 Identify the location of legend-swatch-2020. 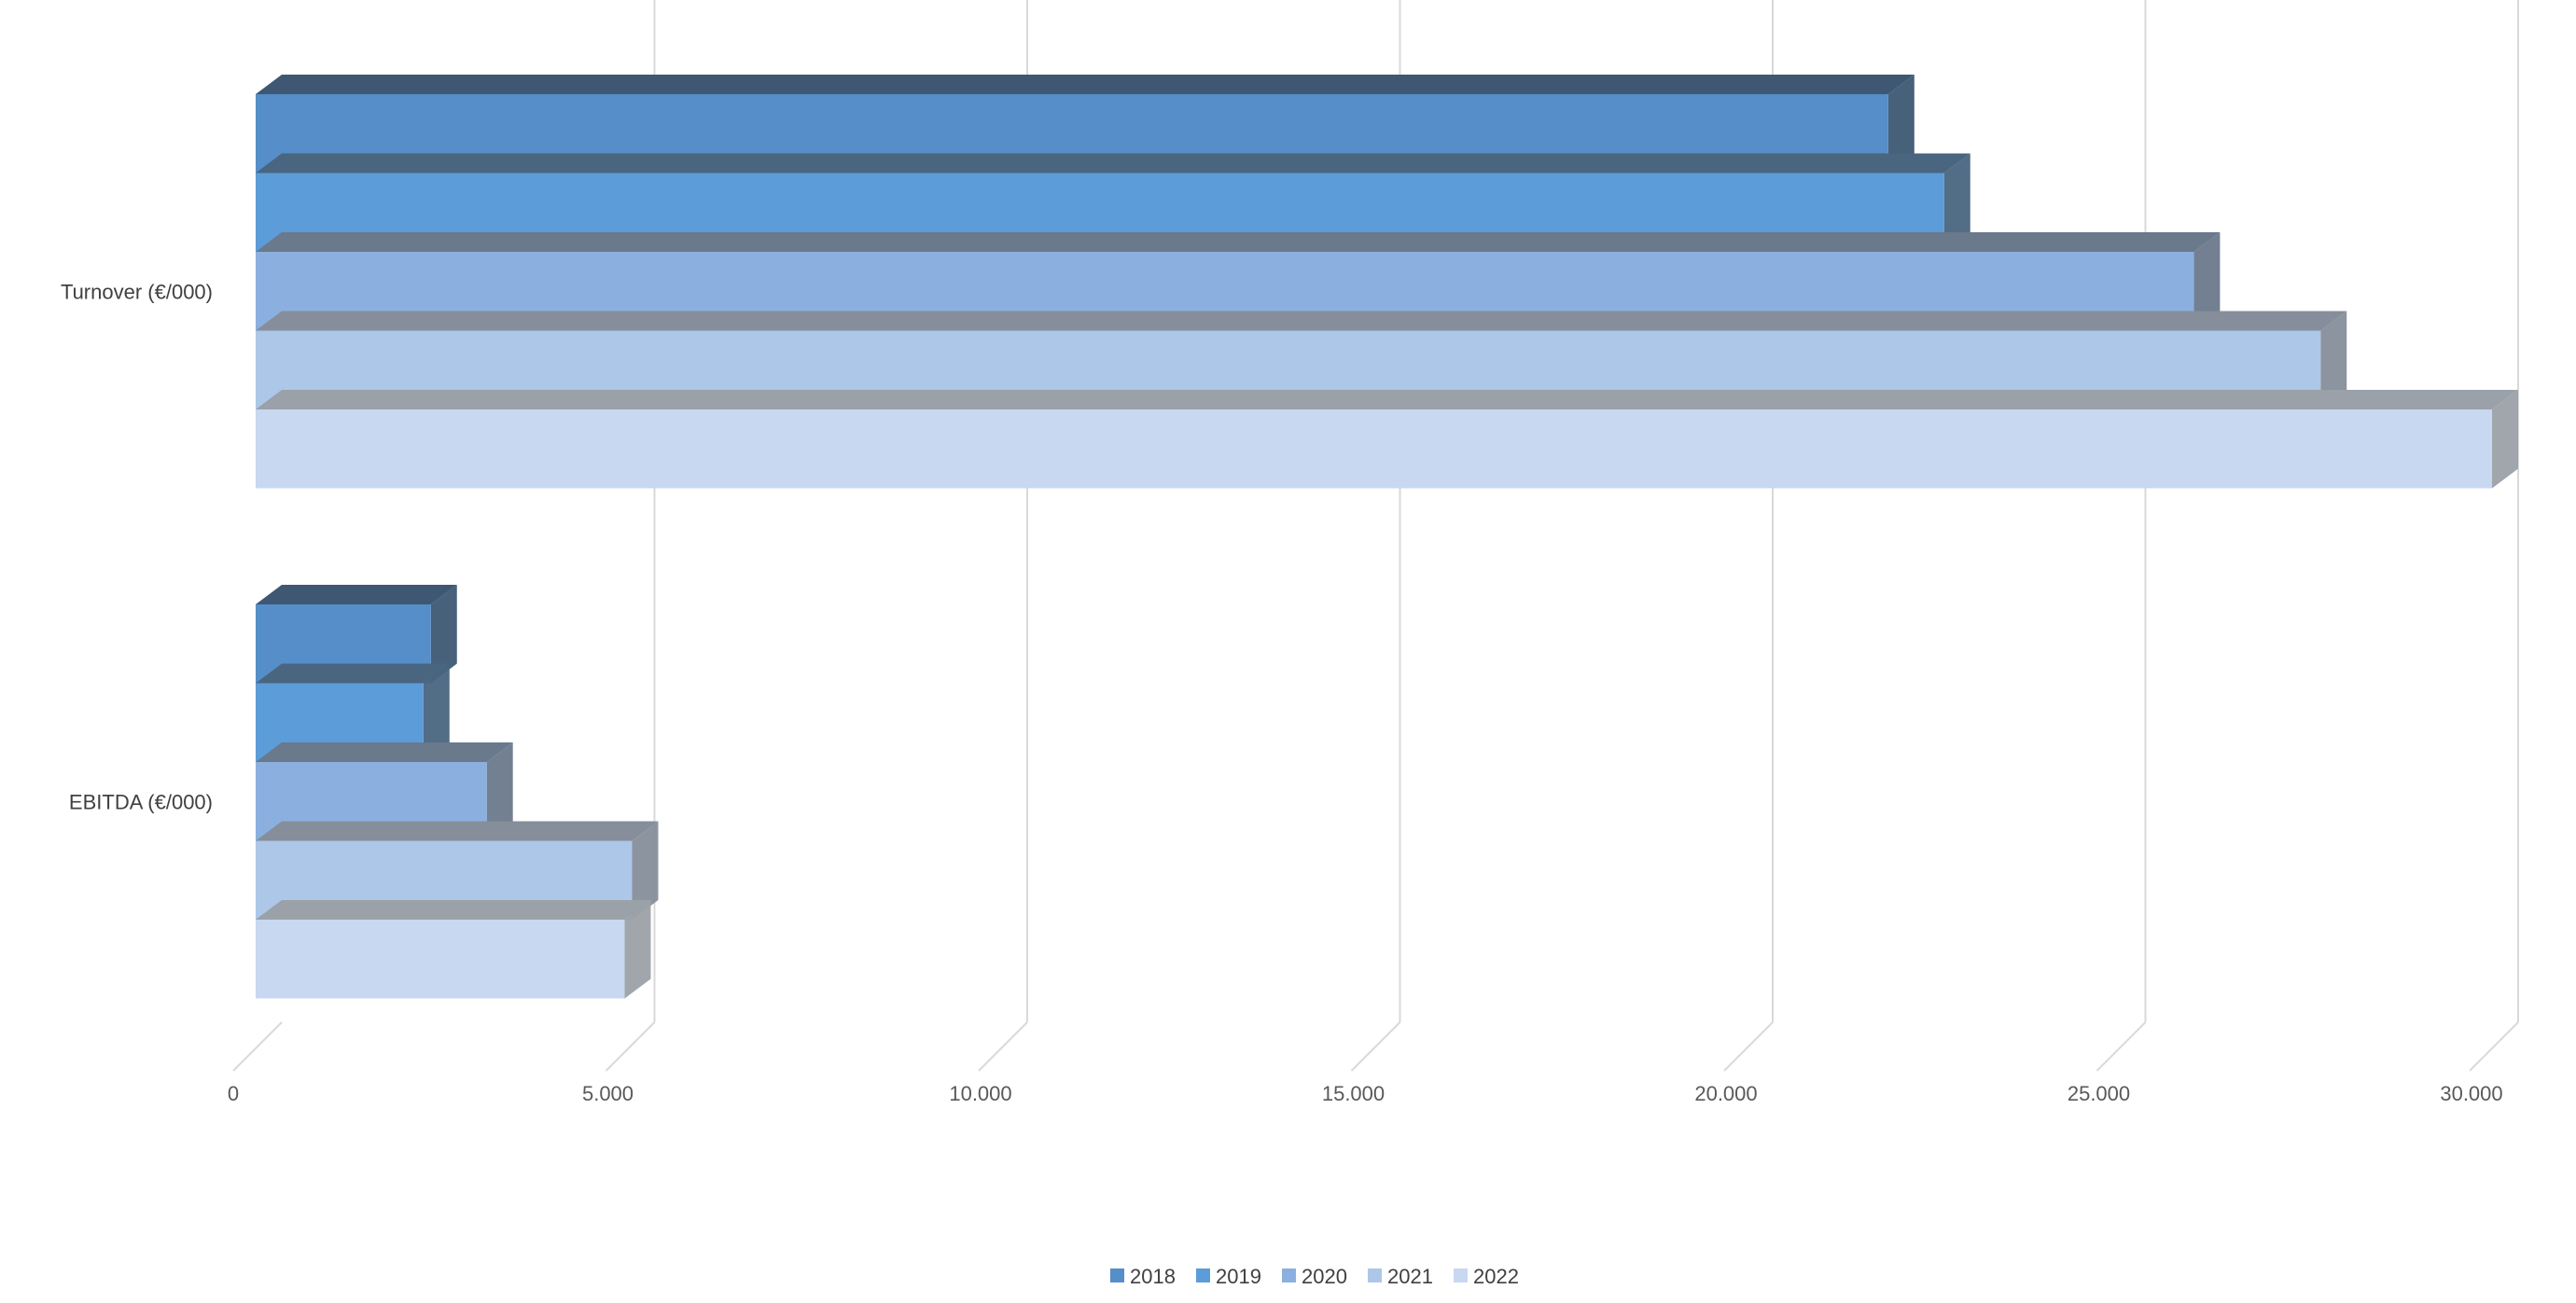
(1289, 1275).